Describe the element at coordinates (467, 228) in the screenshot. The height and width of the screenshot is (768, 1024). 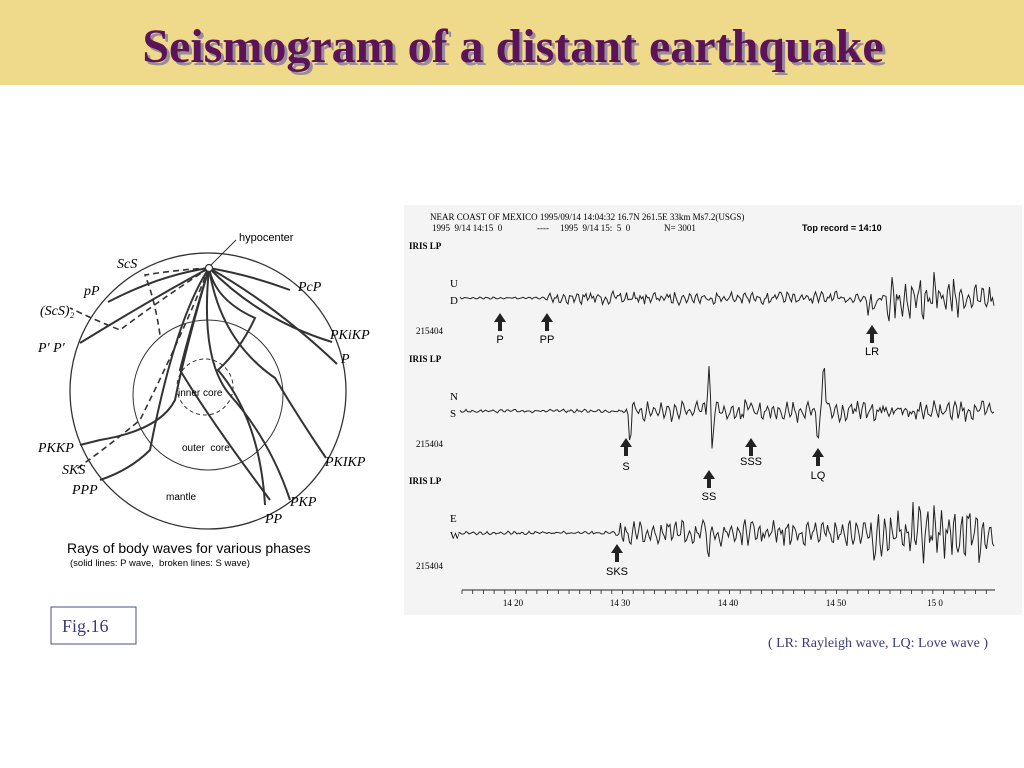
I see `seismogram-header: 1995 9/14 14:15 0` at that location.